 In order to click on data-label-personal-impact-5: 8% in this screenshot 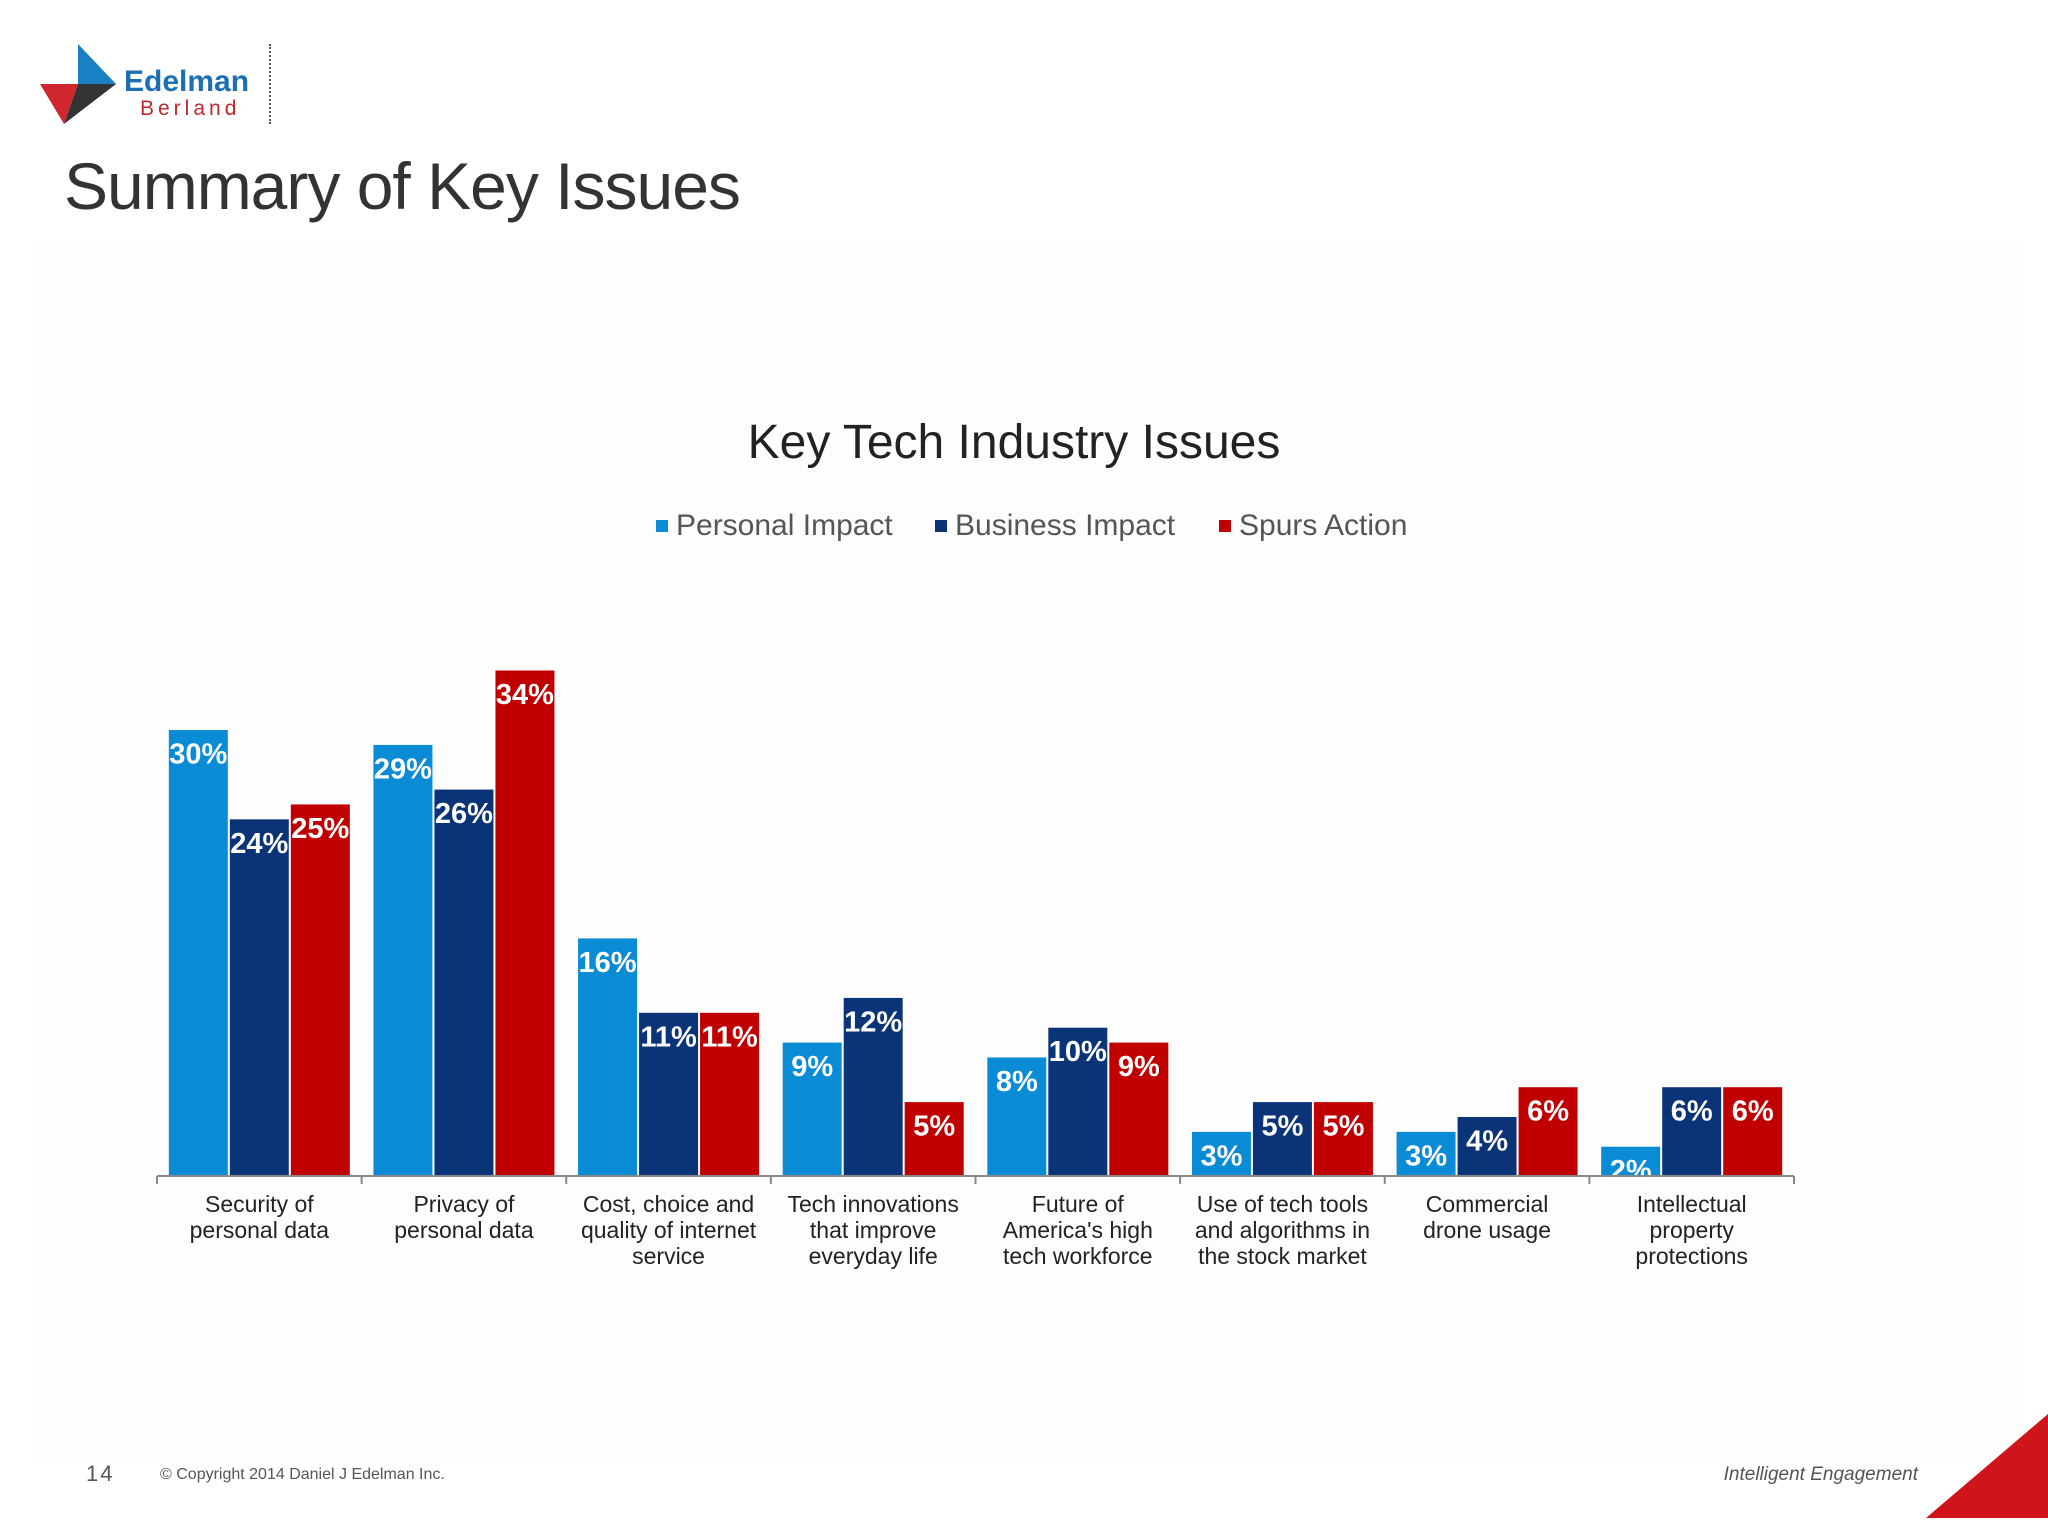, I will do `click(1017, 1082)`.